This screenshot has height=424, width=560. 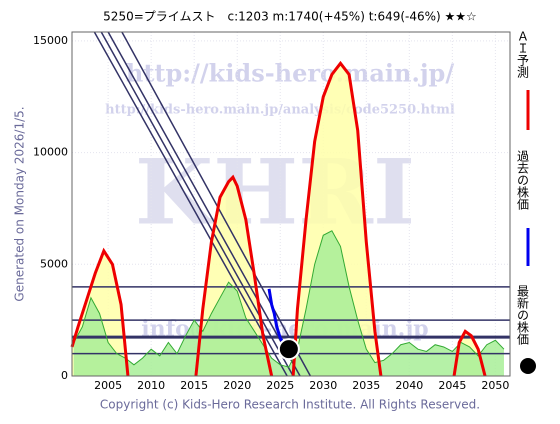 I want to click on generated-note: Generated on Monday 2026/1/5., so click(x=20, y=203).